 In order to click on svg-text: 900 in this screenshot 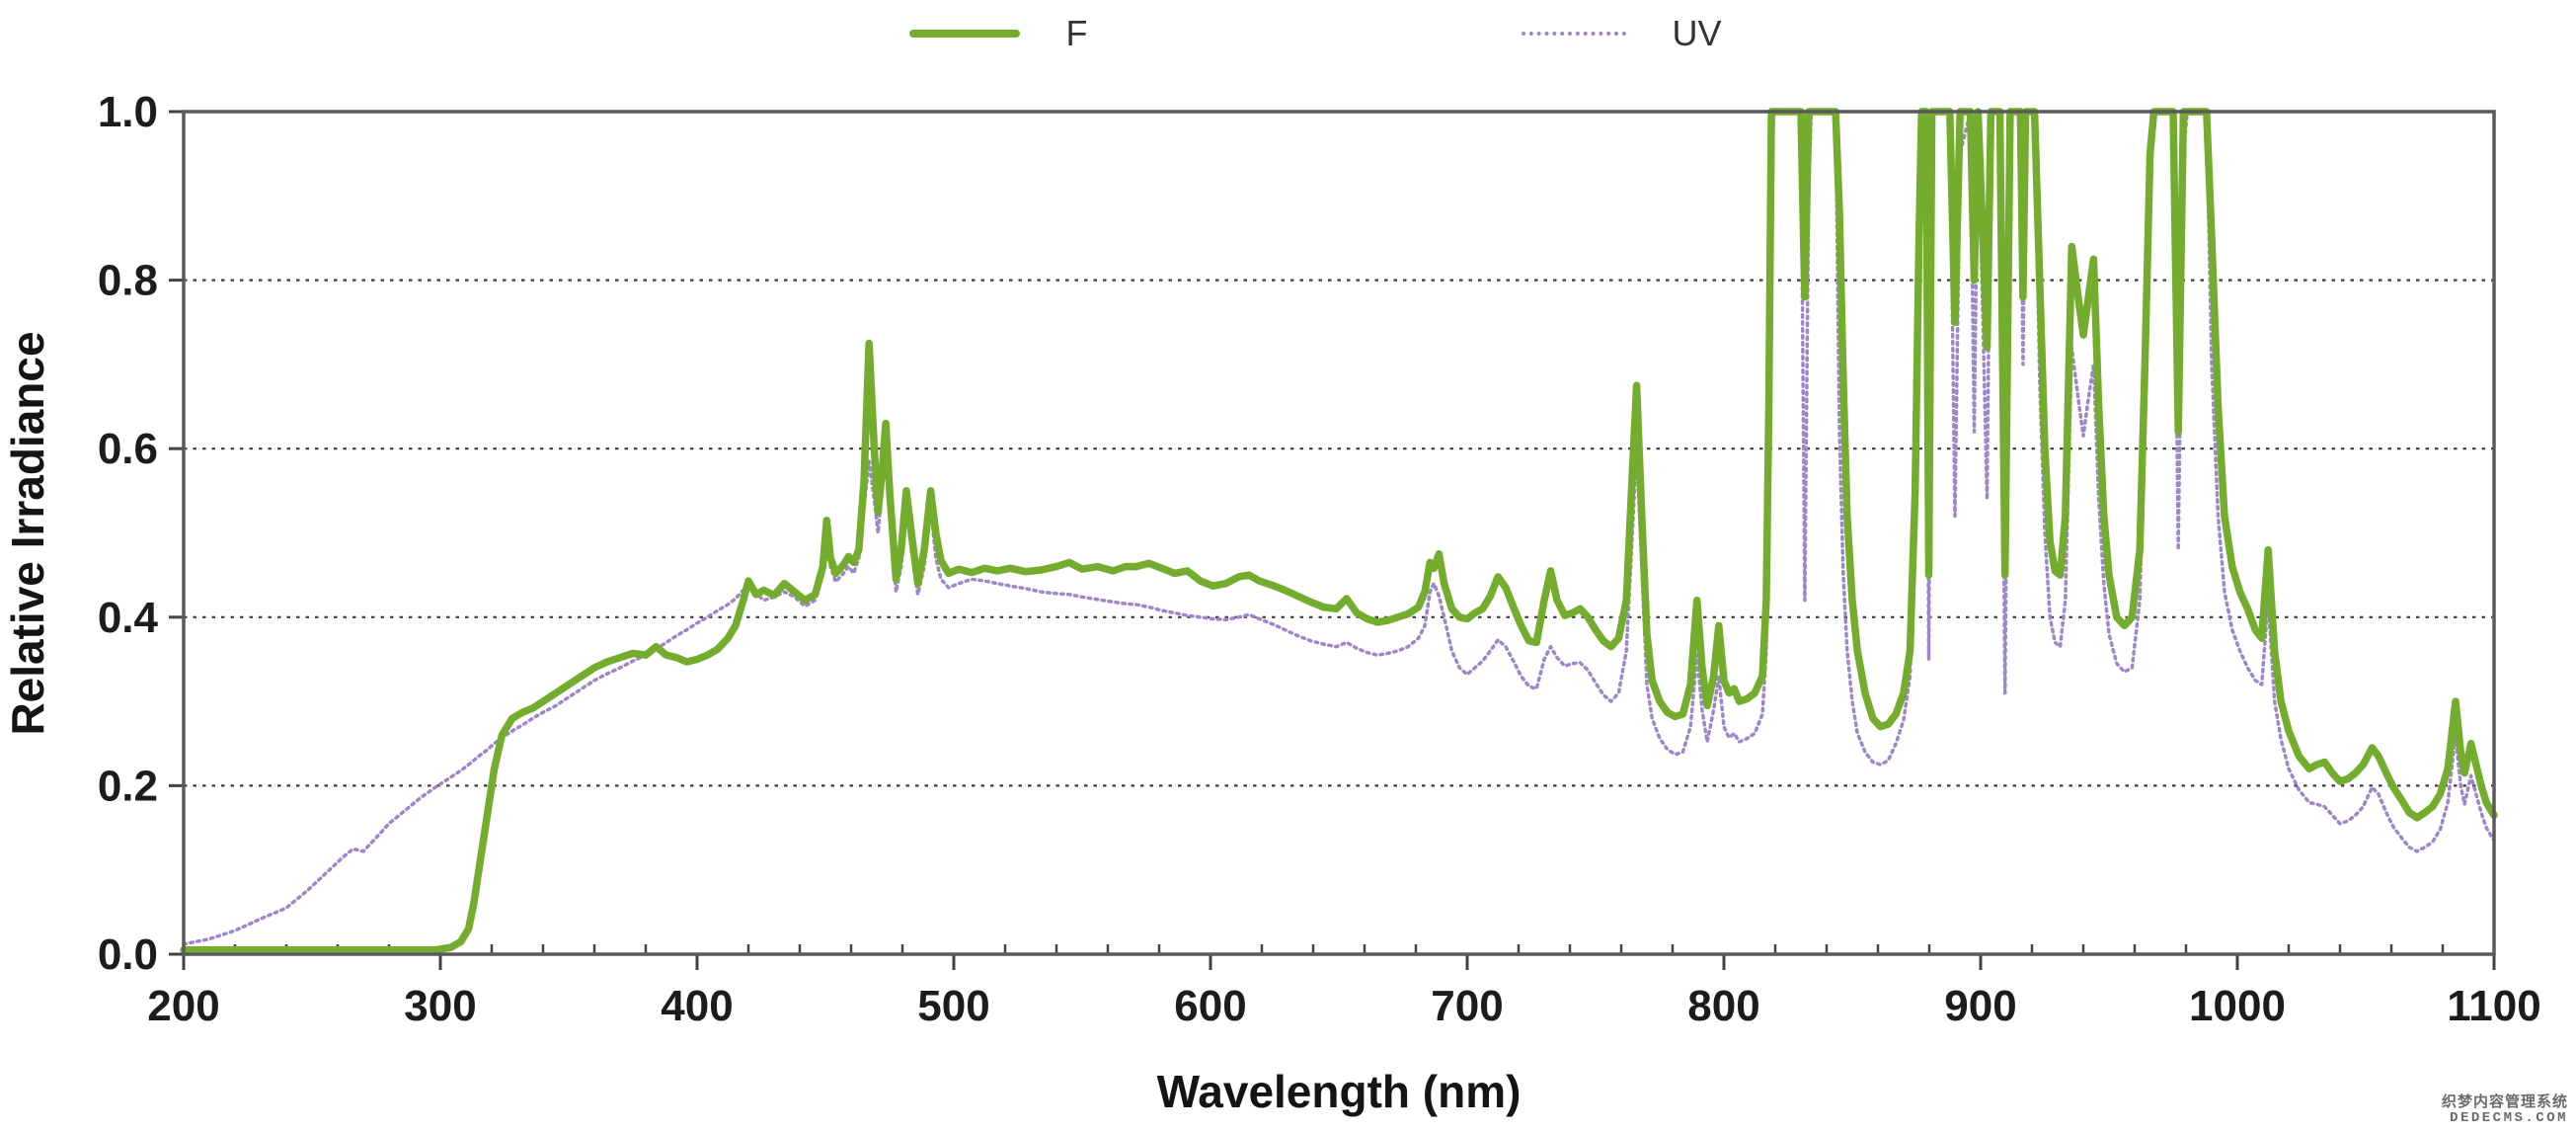, I will do `click(1980, 1006)`.